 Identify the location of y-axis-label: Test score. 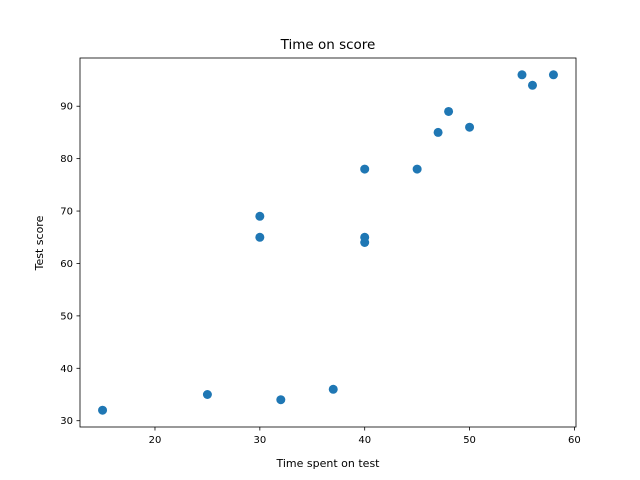
(39, 243).